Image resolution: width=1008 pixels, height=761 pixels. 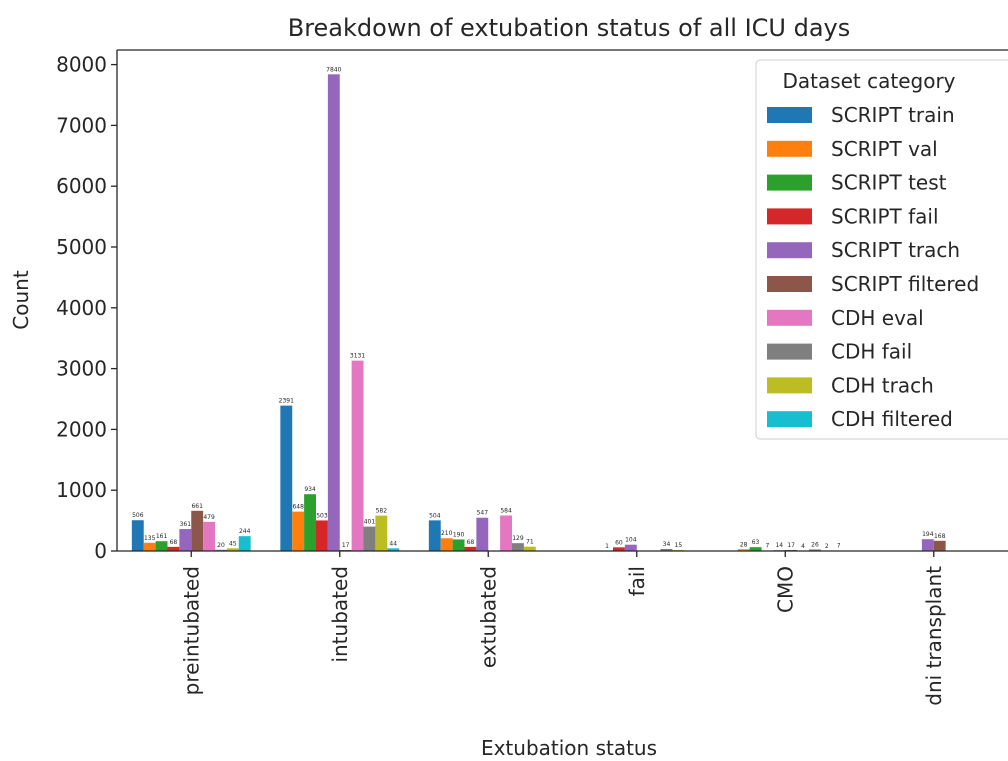 I want to click on y-tick-label: 0, so click(x=100, y=551).